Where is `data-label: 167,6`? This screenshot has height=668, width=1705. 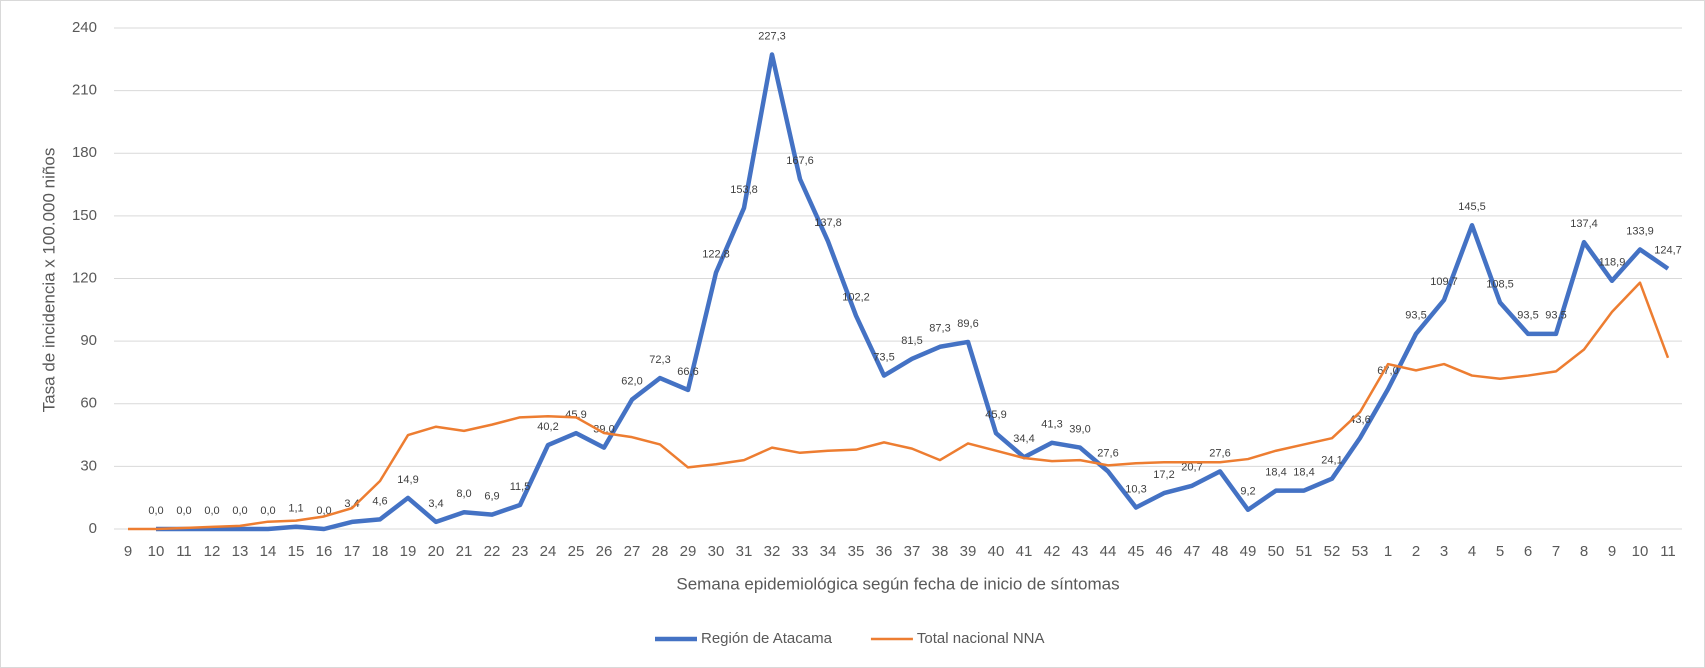
data-label: 167,6 is located at coordinates (800, 161).